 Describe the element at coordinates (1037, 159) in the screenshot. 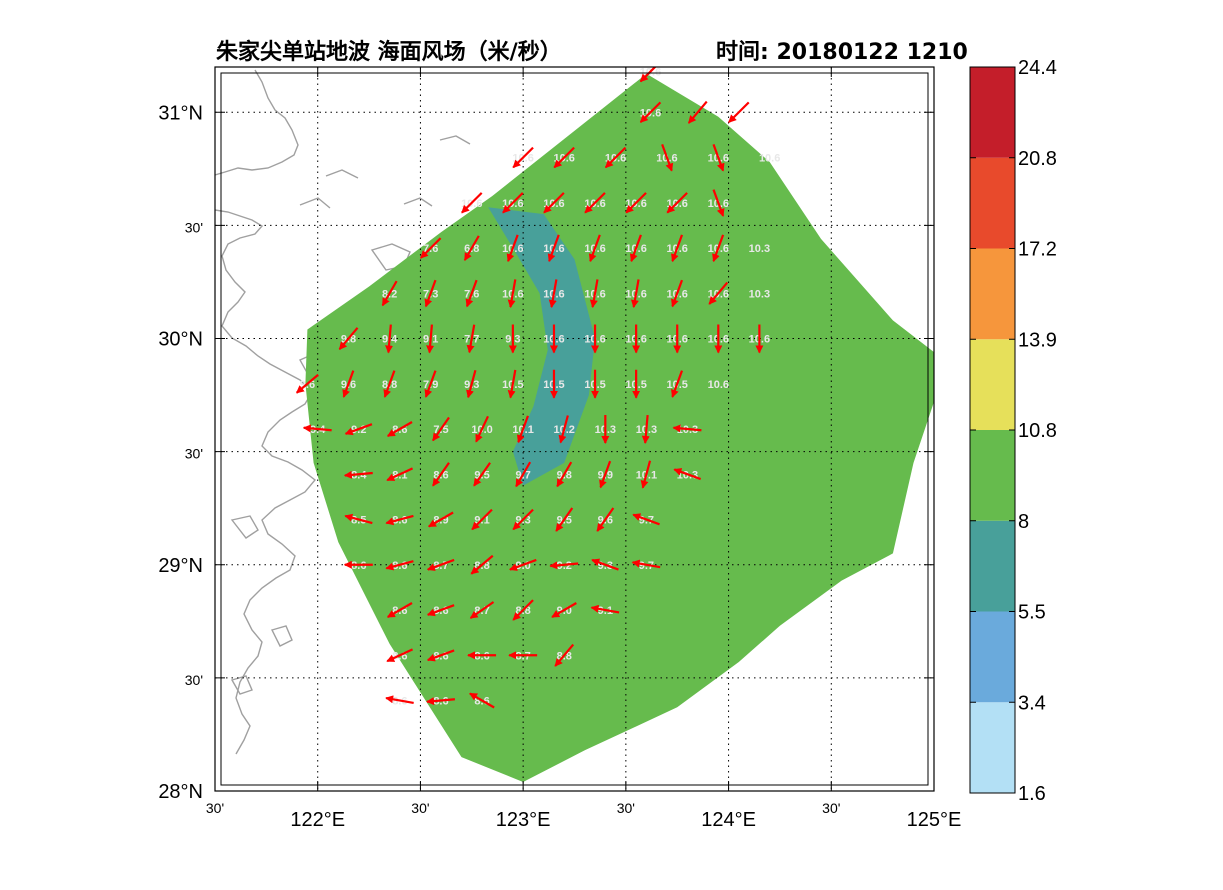

I see `colorbar-label: 20.8` at that location.